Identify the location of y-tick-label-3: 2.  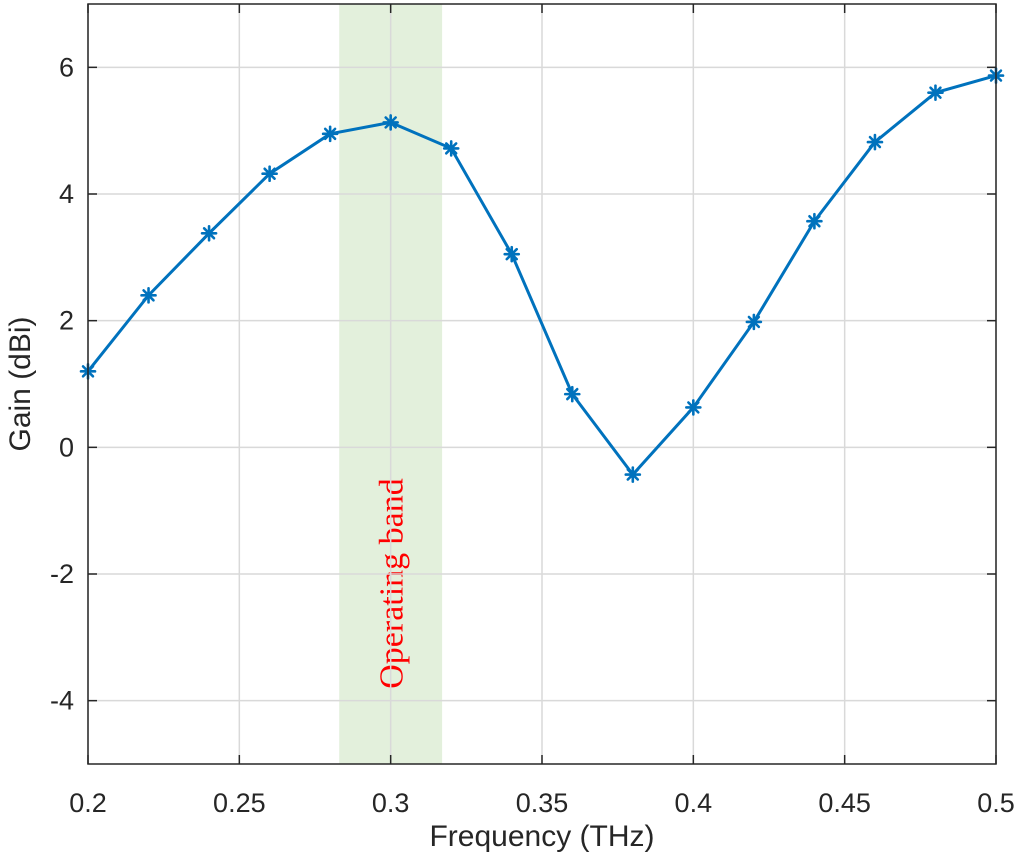
(66, 321).